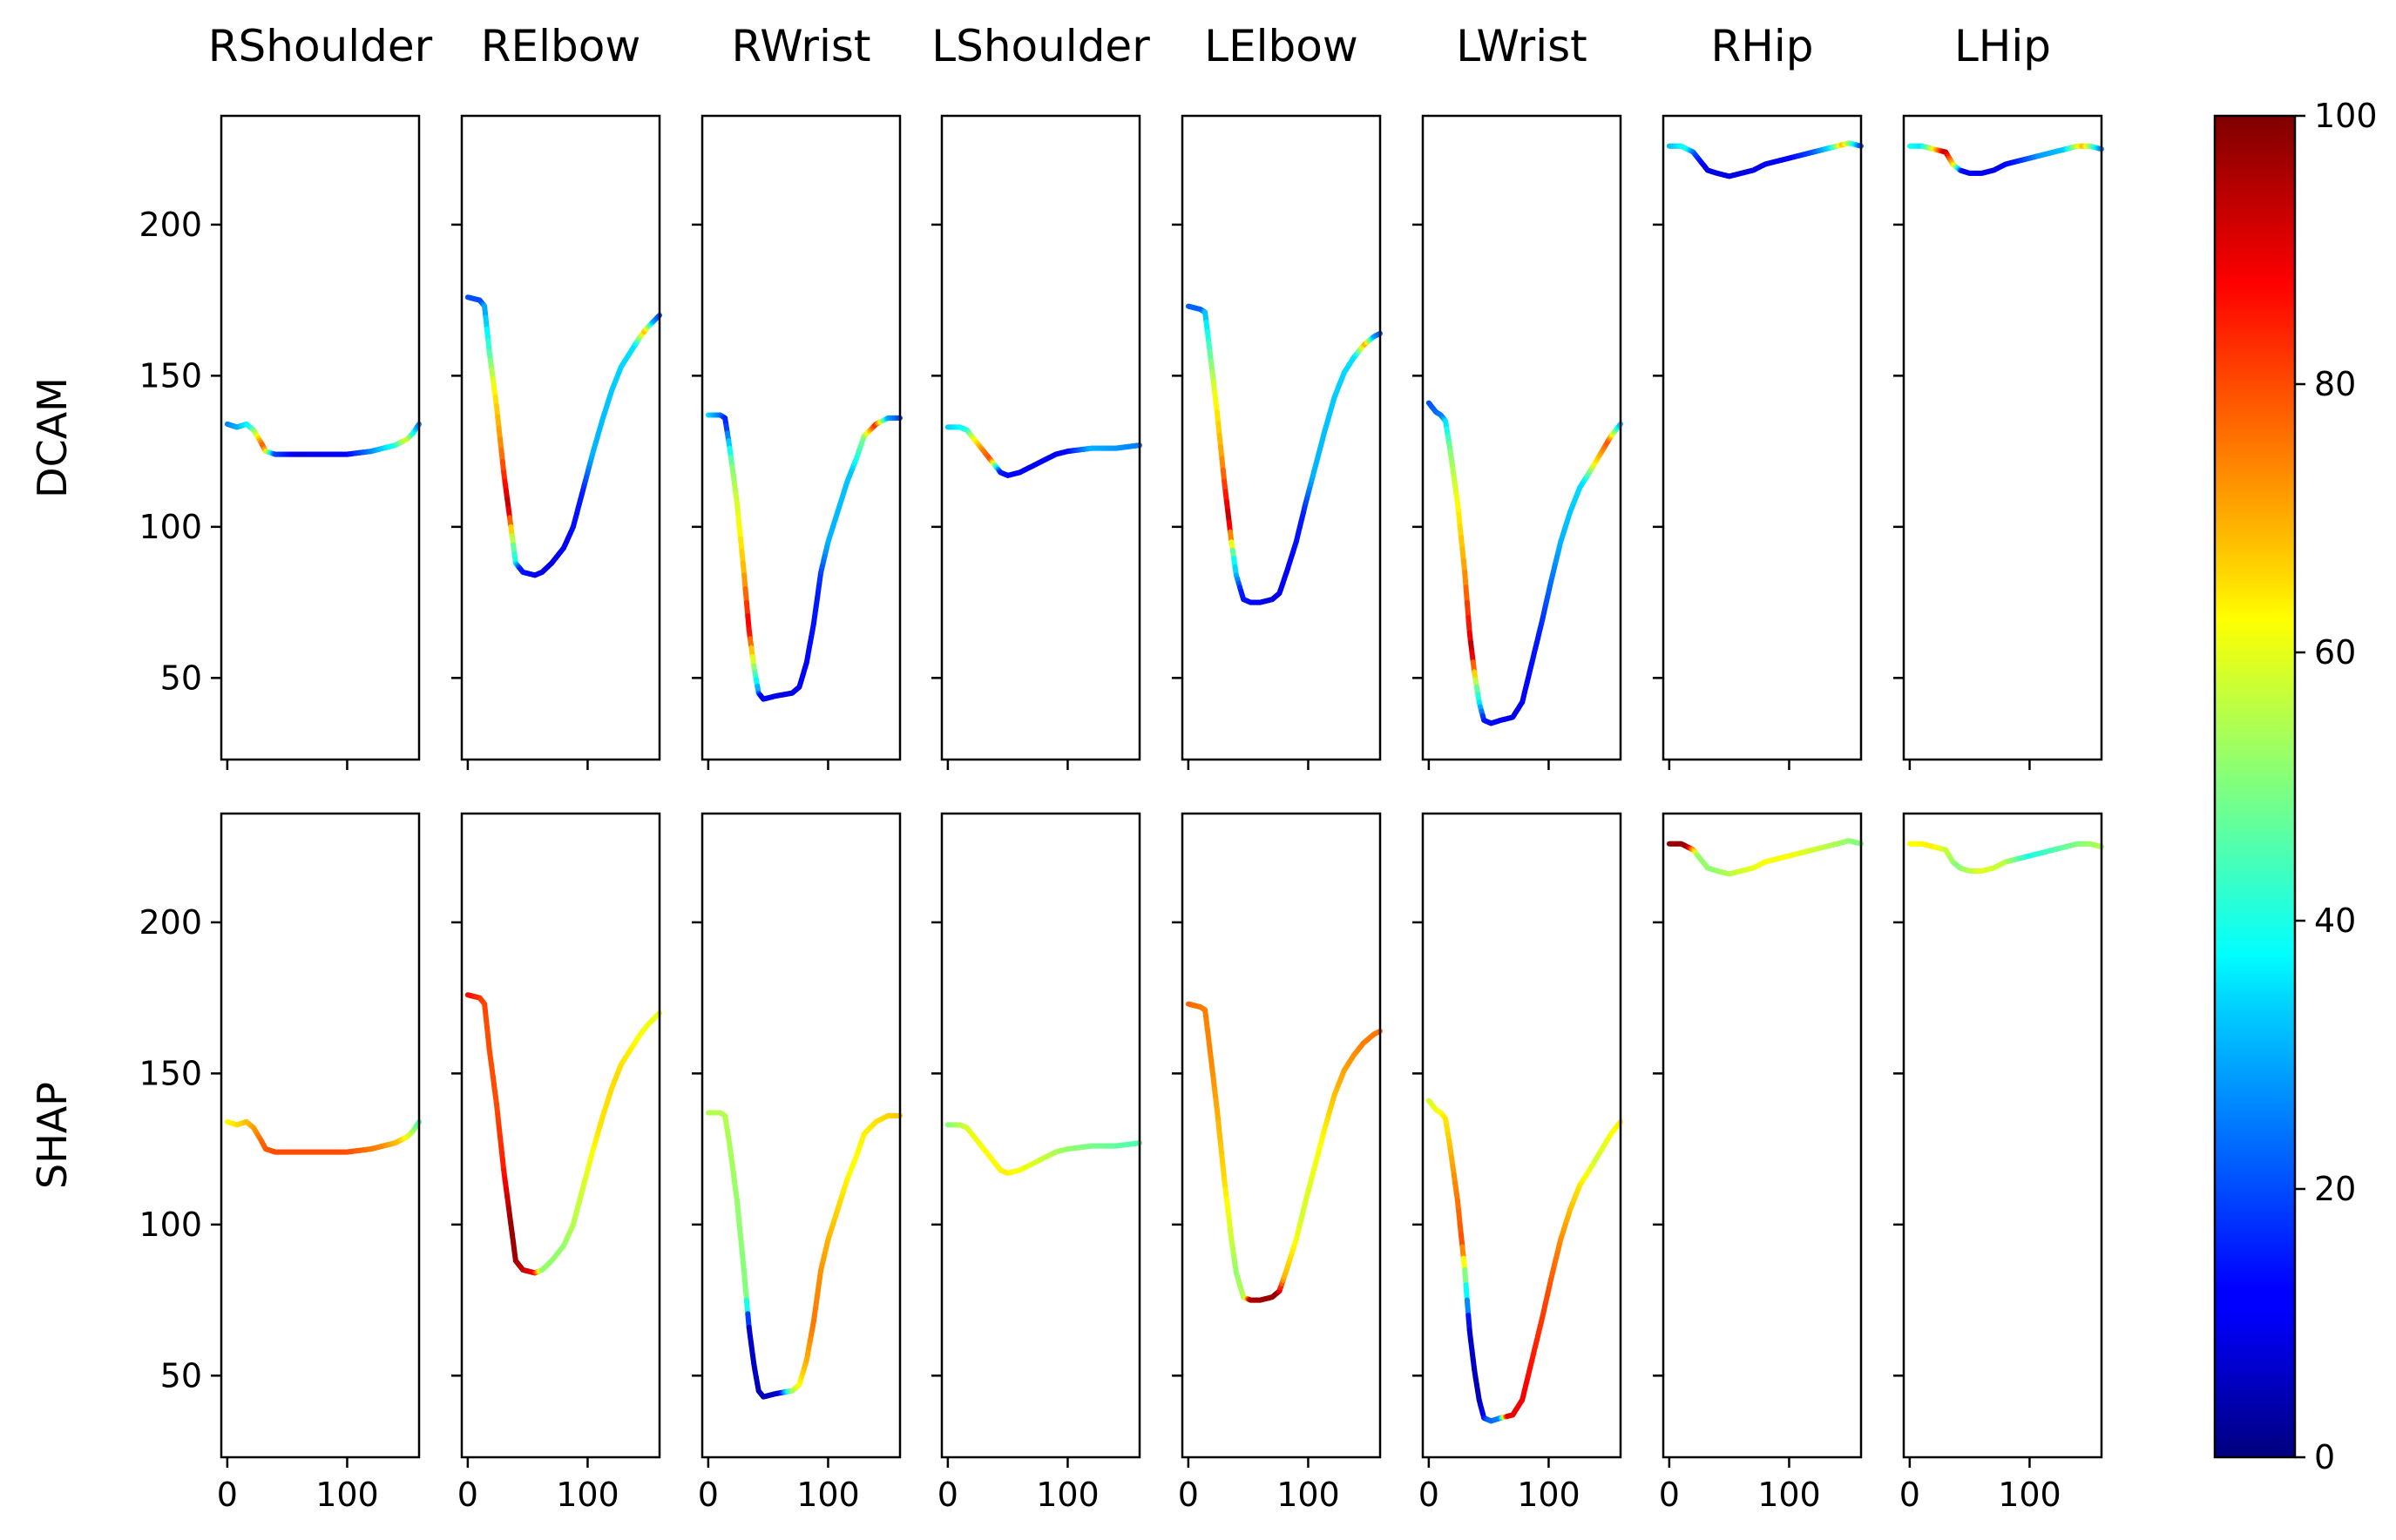  I want to click on panel-dcam-rwrist, so click(798, 442).